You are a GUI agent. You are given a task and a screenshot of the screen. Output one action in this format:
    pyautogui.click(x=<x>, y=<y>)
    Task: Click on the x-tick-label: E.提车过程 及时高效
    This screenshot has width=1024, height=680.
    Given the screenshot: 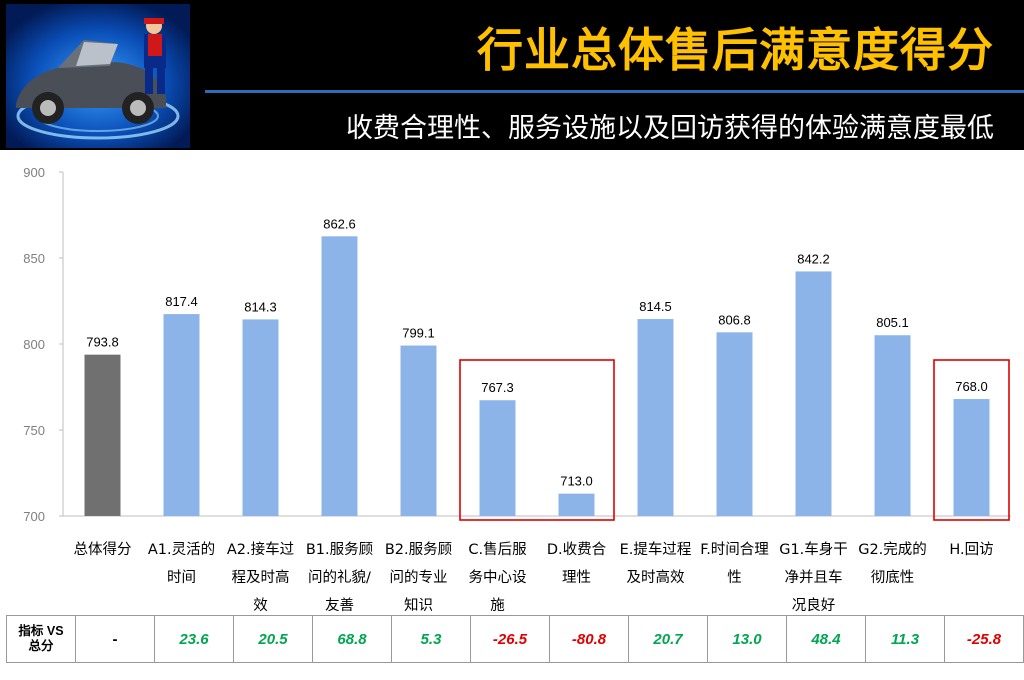 What is the action you would take?
    pyautogui.click(x=656, y=564)
    